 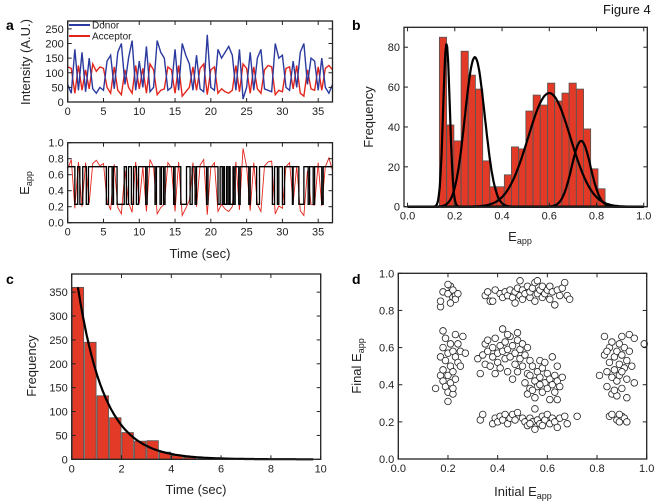 What do you see at coordinates (356, 25) in the screenshot?
I see `panel-label-b: b` at bounding box center [356, 25].